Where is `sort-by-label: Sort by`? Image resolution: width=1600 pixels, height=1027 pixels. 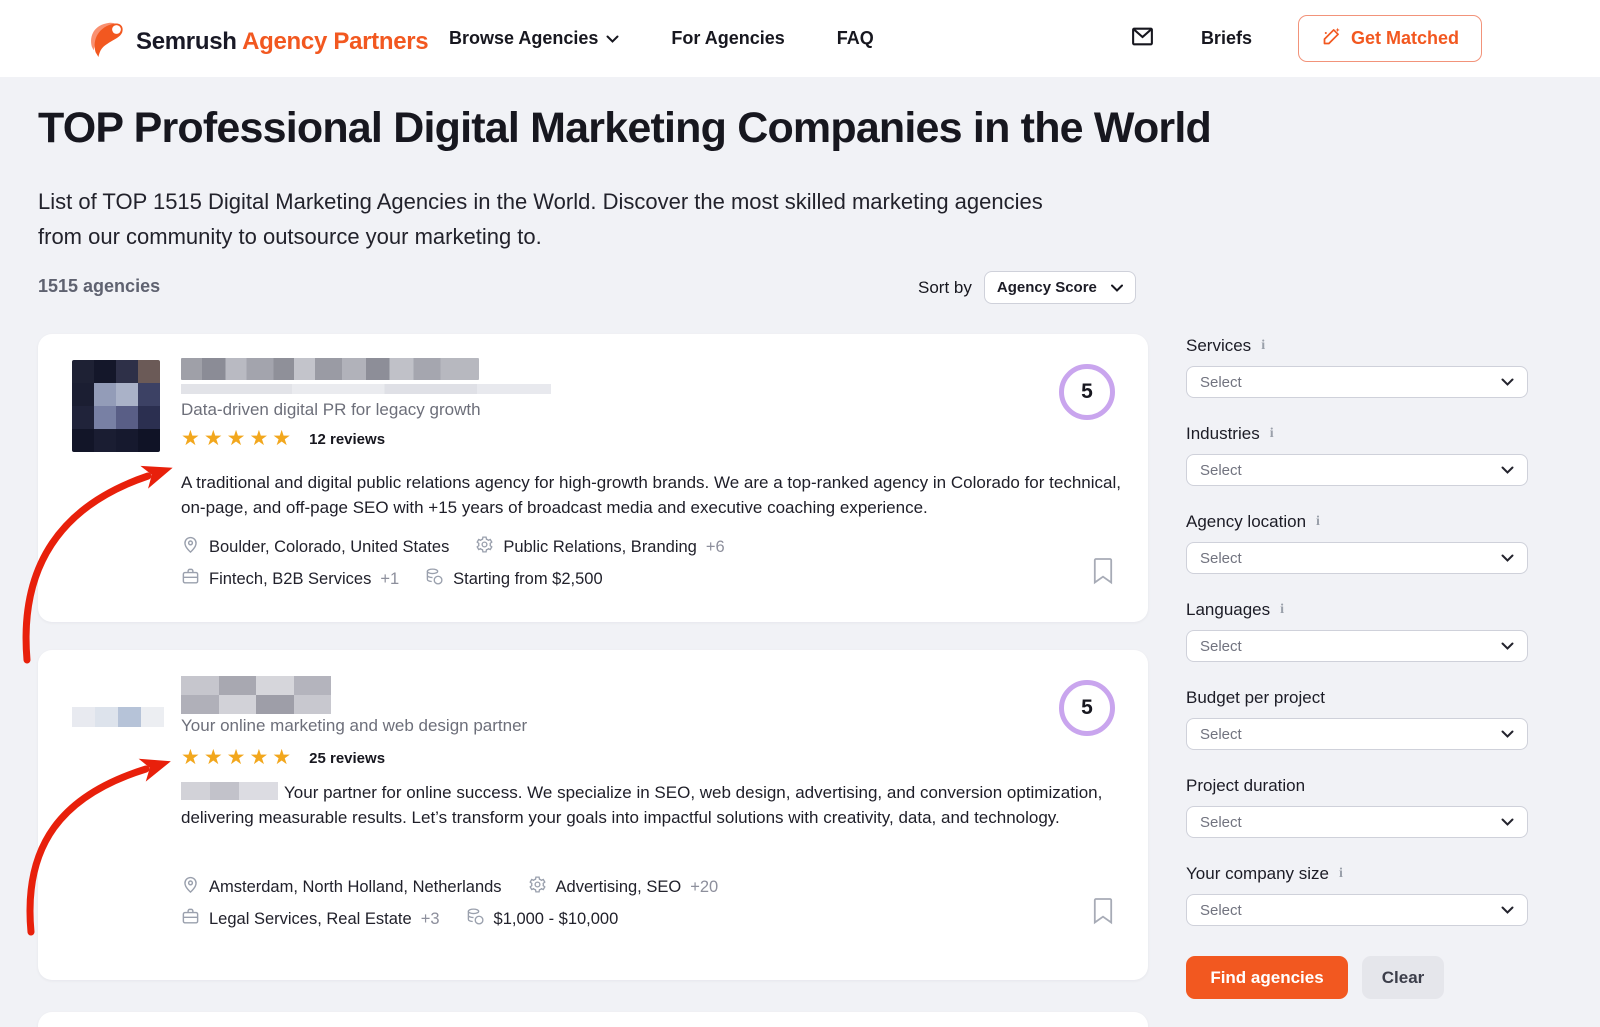
sort-by-label: Sort by is located at coordinates (945, 287).